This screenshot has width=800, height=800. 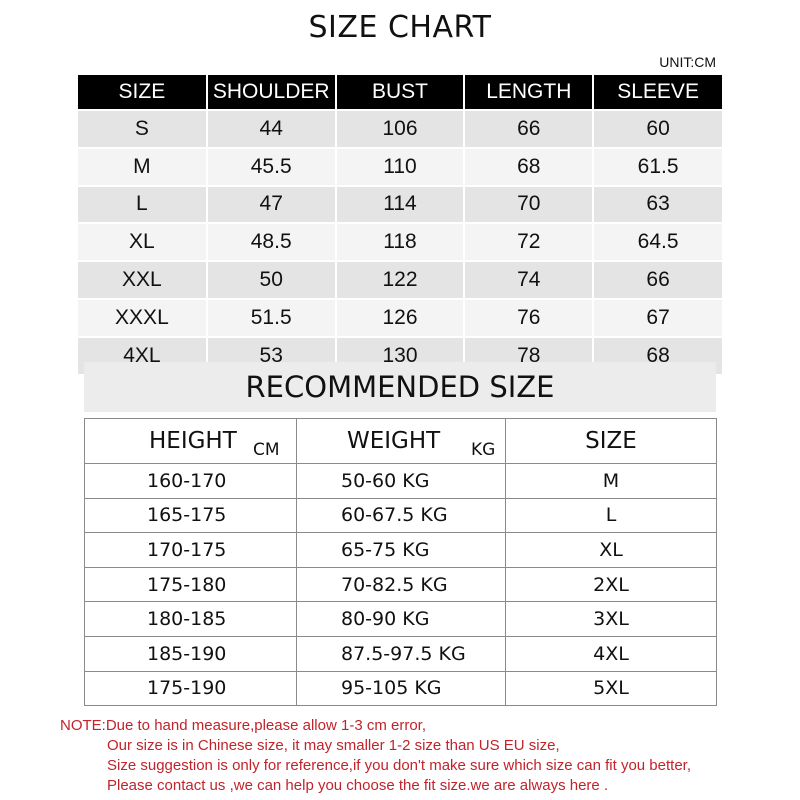 I want to click on weight-header-label: WEIGHT, so click(x=394, y=441).